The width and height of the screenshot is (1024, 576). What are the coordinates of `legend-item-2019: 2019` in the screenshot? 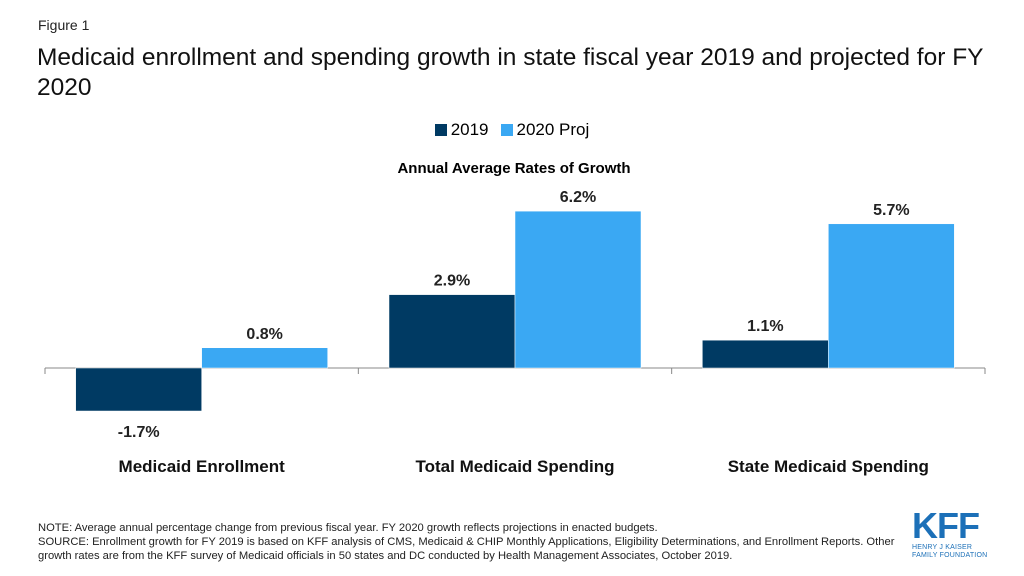 It's located at (461, 130).